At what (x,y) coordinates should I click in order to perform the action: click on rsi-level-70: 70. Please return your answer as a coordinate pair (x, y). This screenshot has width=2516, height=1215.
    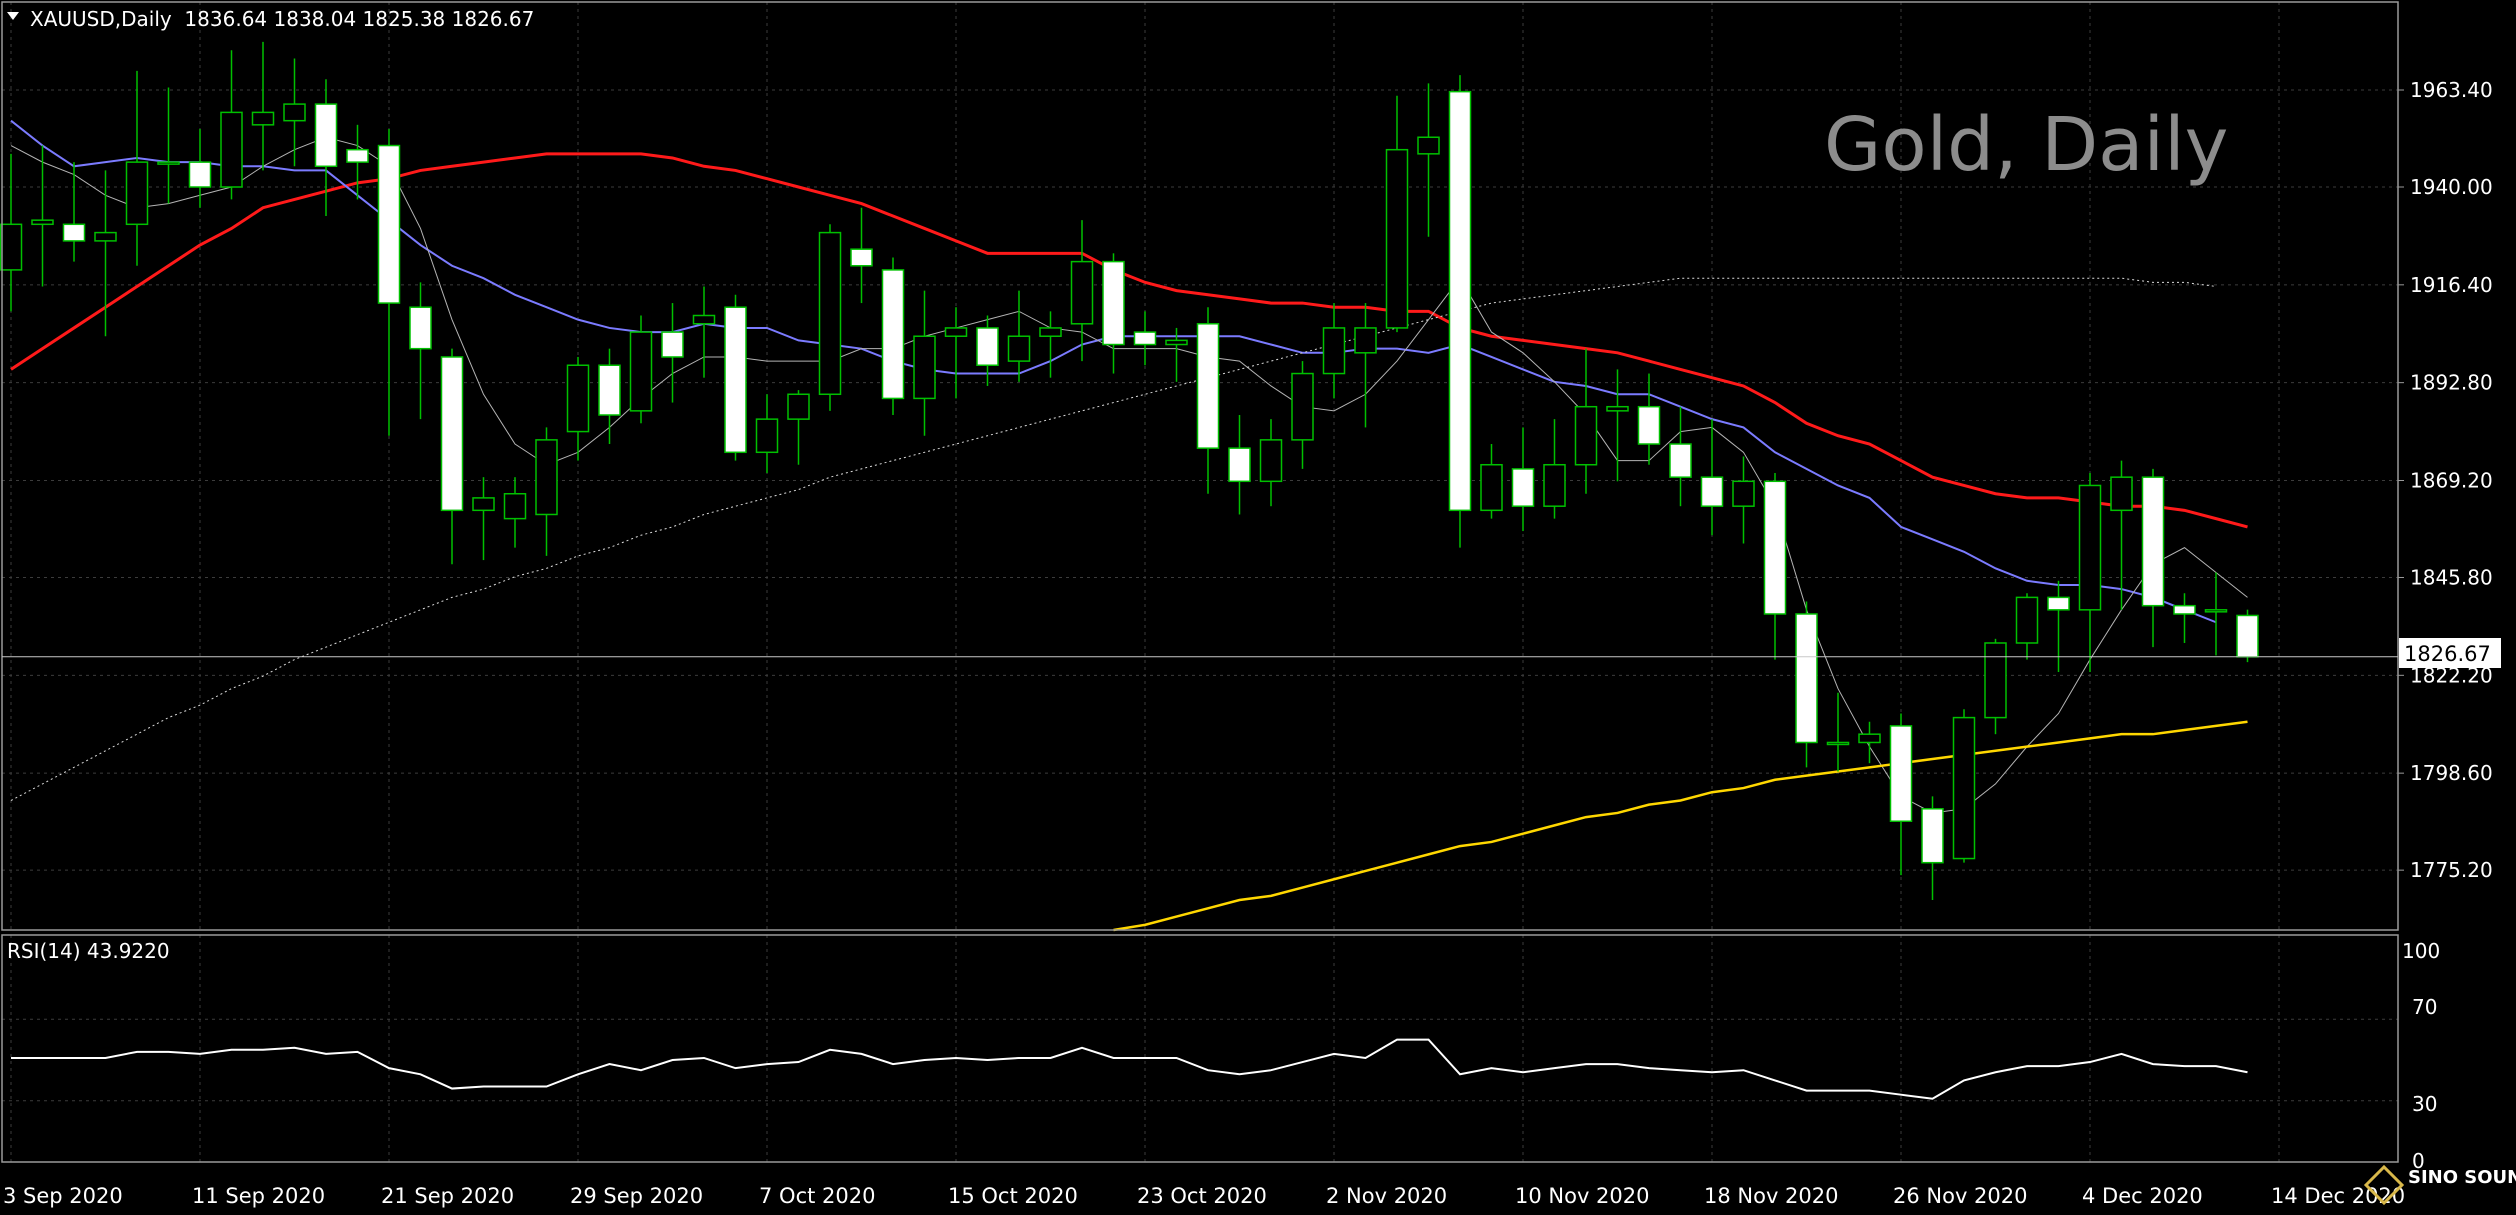
    Looking at the image, I should click on (2424, 1007).